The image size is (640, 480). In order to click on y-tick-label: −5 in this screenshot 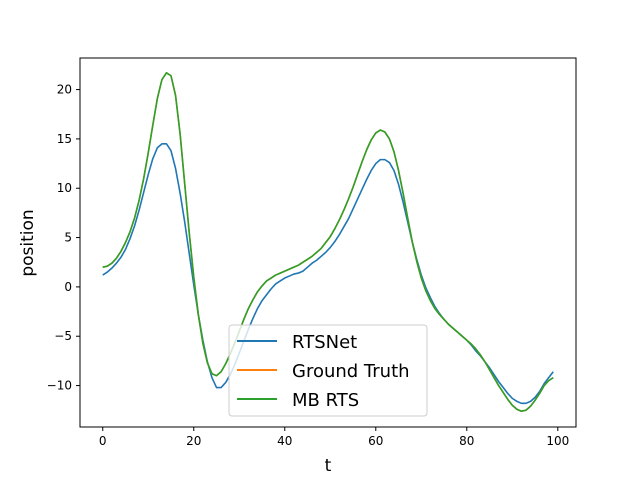, I will do `click(63, 336)`.